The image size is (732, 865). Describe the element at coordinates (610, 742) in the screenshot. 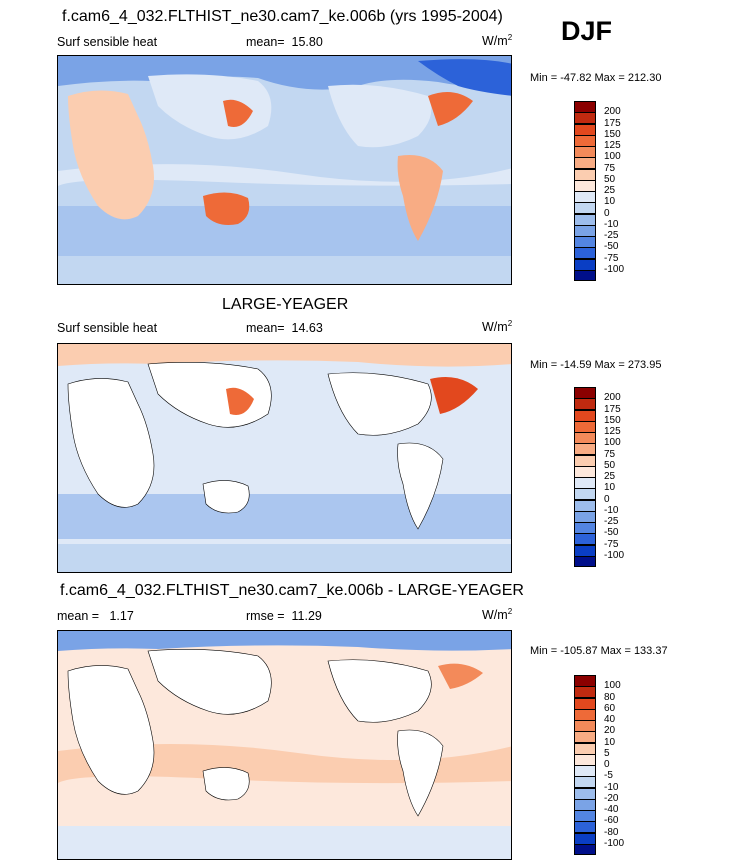

I see `panel-3-tick-5: 10` at that location.